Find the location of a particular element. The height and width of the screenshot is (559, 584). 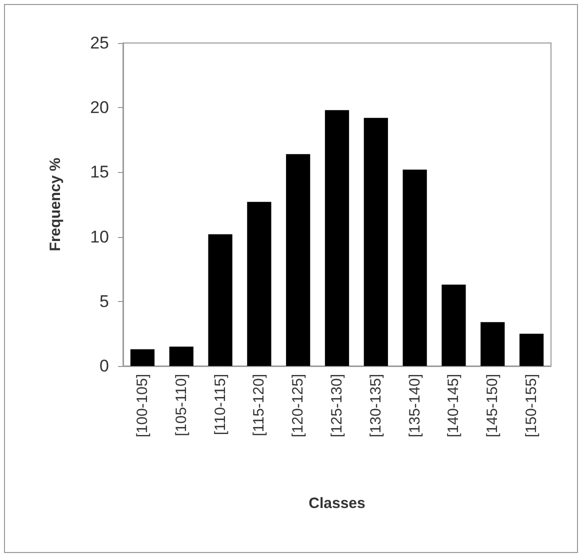

x-axis-title: Classes is located at coordinates (337, 503).